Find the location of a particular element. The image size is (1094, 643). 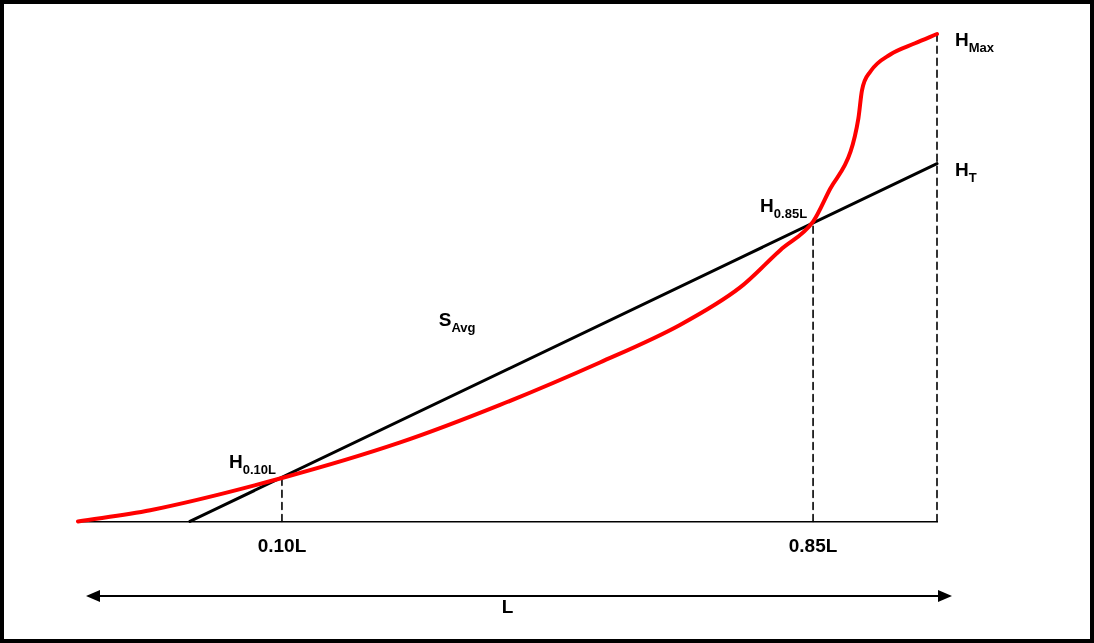

x-tick-label: 0.10L is located at coordinates (282, 546).